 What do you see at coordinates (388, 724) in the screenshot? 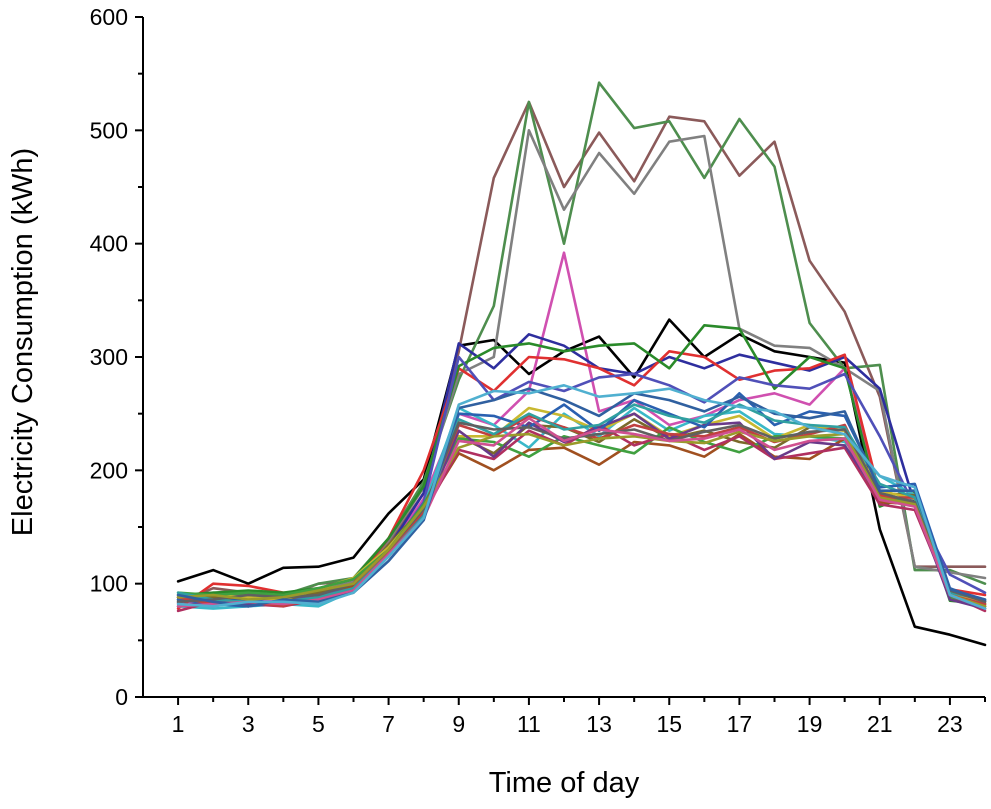
I see `x-tick-label: 7` at bounding box center [388, 724].